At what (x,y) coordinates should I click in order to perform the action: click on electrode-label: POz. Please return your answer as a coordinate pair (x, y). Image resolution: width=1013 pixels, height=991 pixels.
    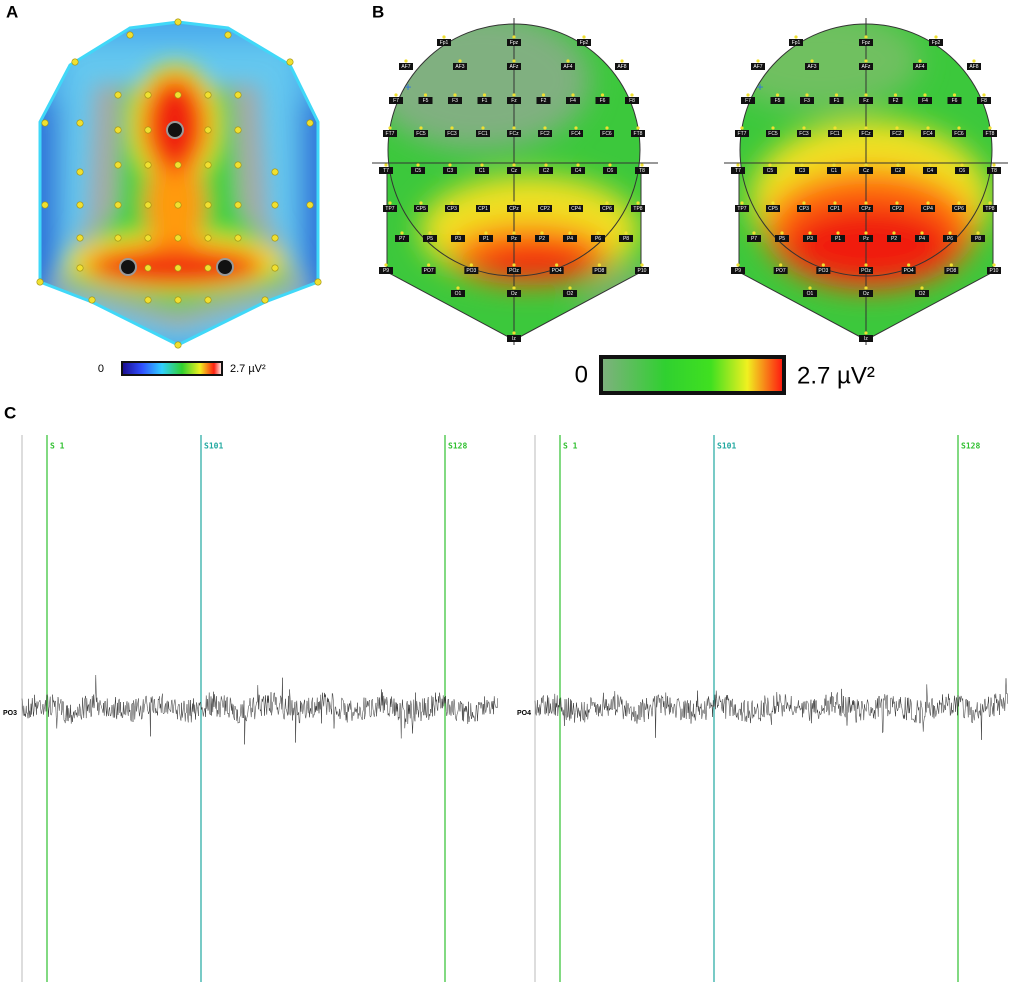
    Looking at the image, I should click on (866, 271).